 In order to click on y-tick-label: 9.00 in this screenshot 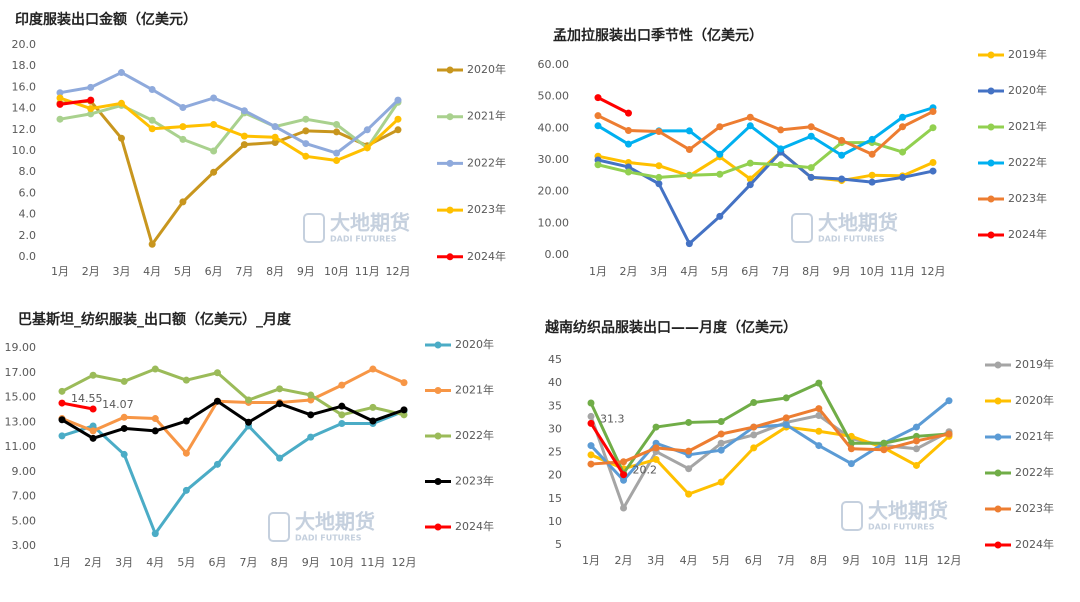, I will do `click(24, 471)`.